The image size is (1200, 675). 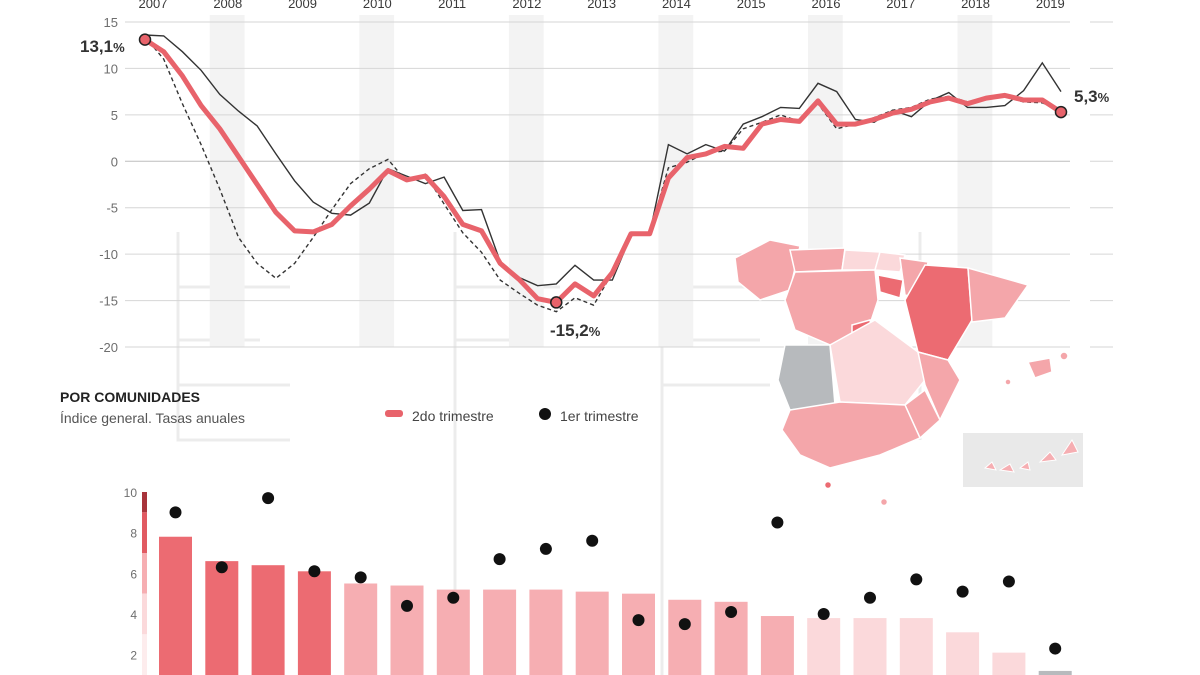 What do you see at coordinates (599, 416) in the screenshot?
I see `legend-label-1q: 1er trimestre` at bounding box center [599, 416].